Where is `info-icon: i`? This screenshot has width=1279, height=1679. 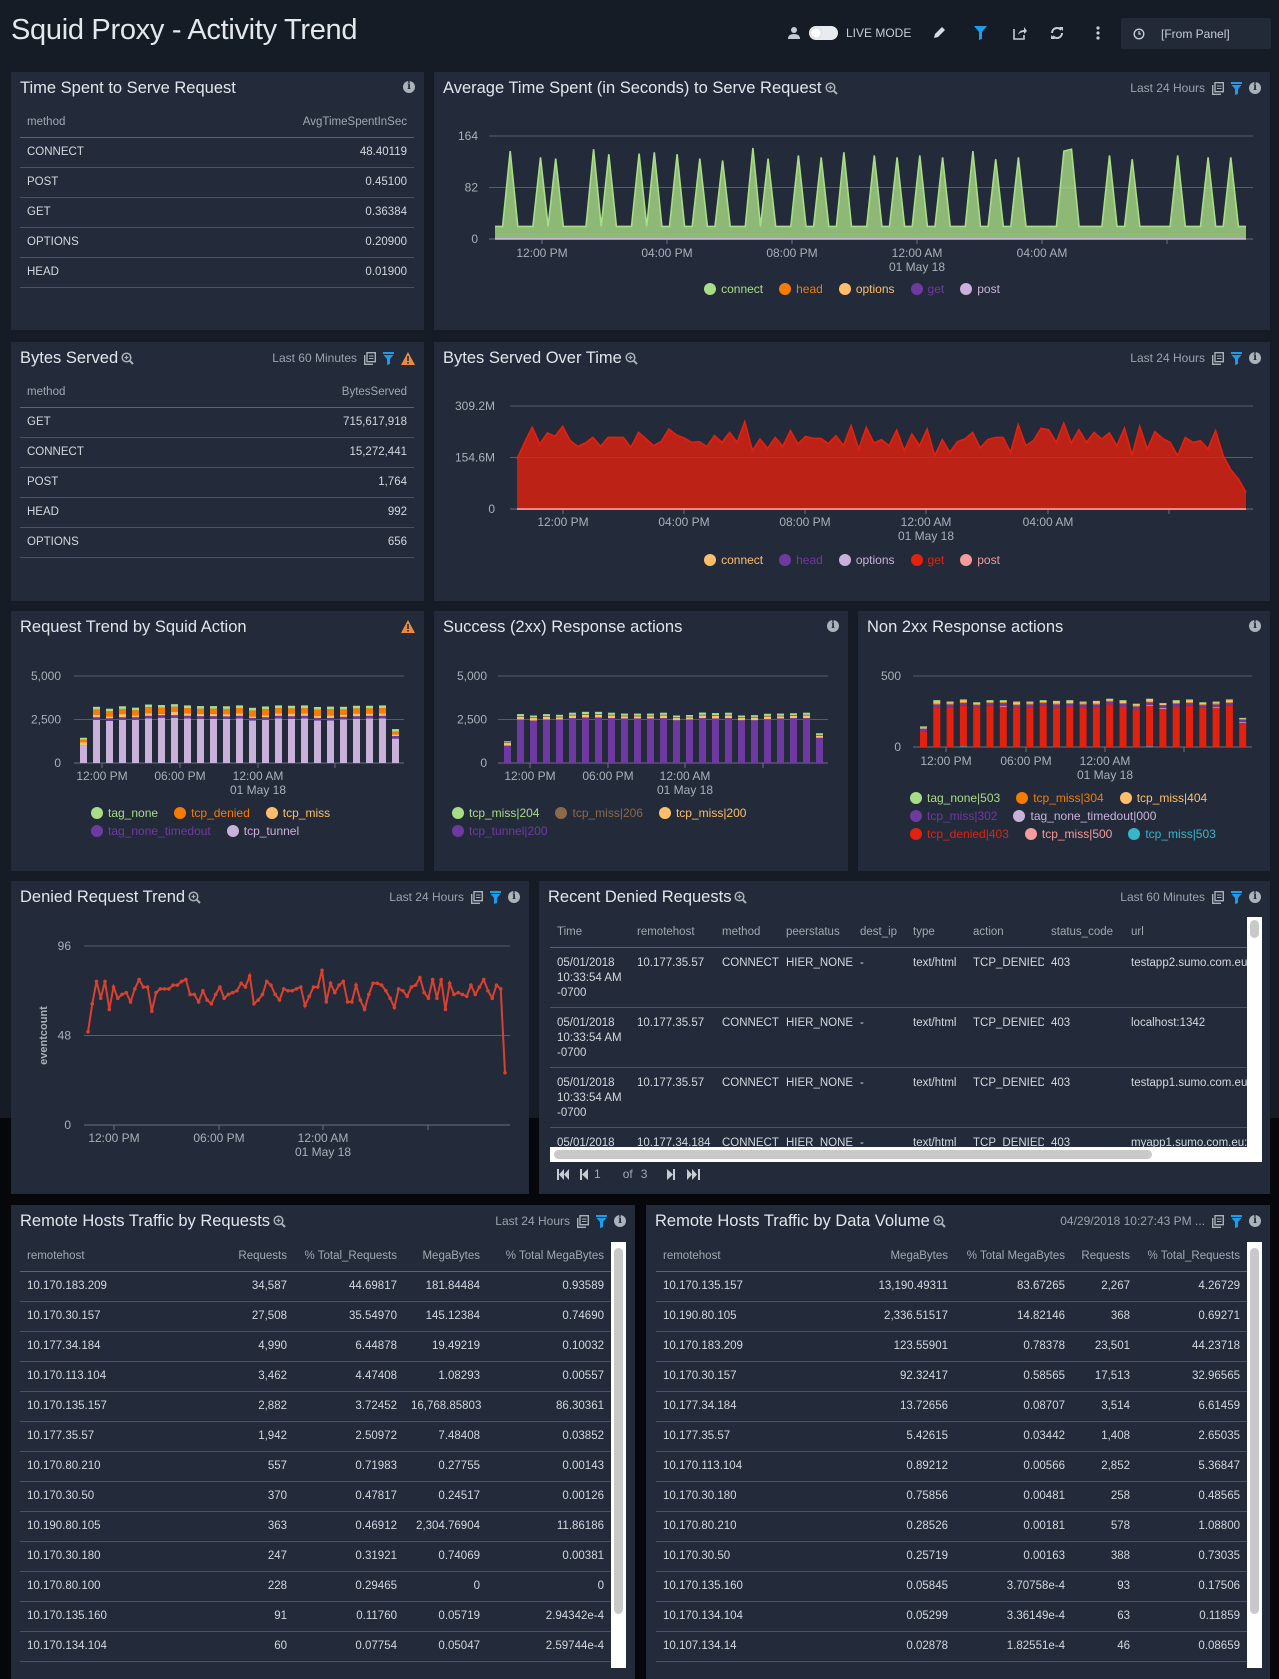 info-icon: i is located at coordinates (1255, 88).